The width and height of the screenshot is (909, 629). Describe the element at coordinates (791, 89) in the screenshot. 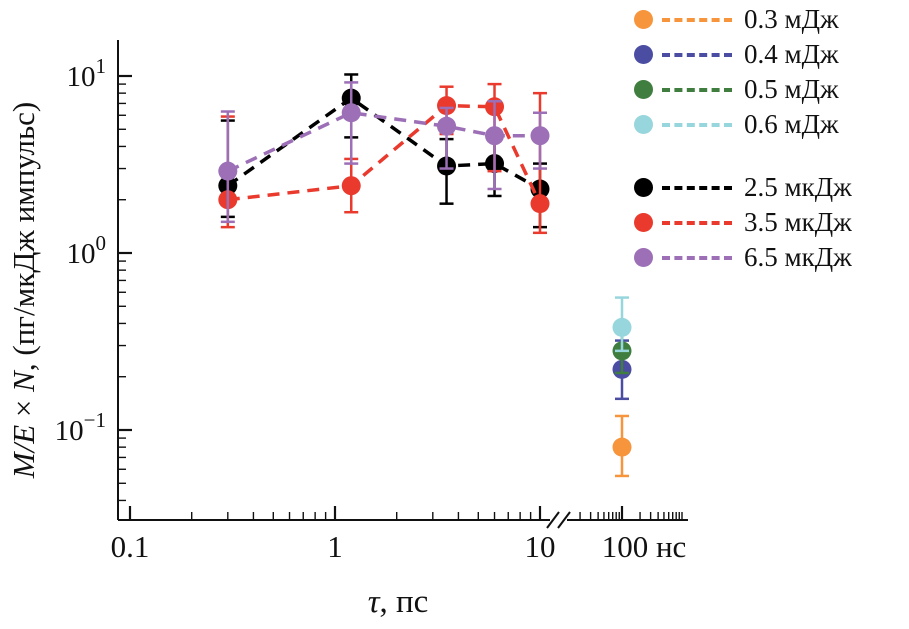

I see `legend-label: 0.5 мДж` at that location.